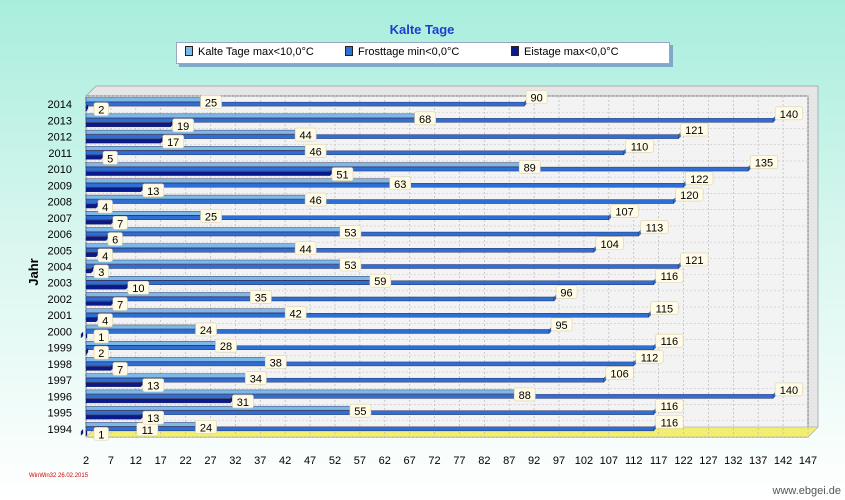 The height and width of the screenshot is (500, 845). I want to click on y-category-label: 2006, so click(60, 235).